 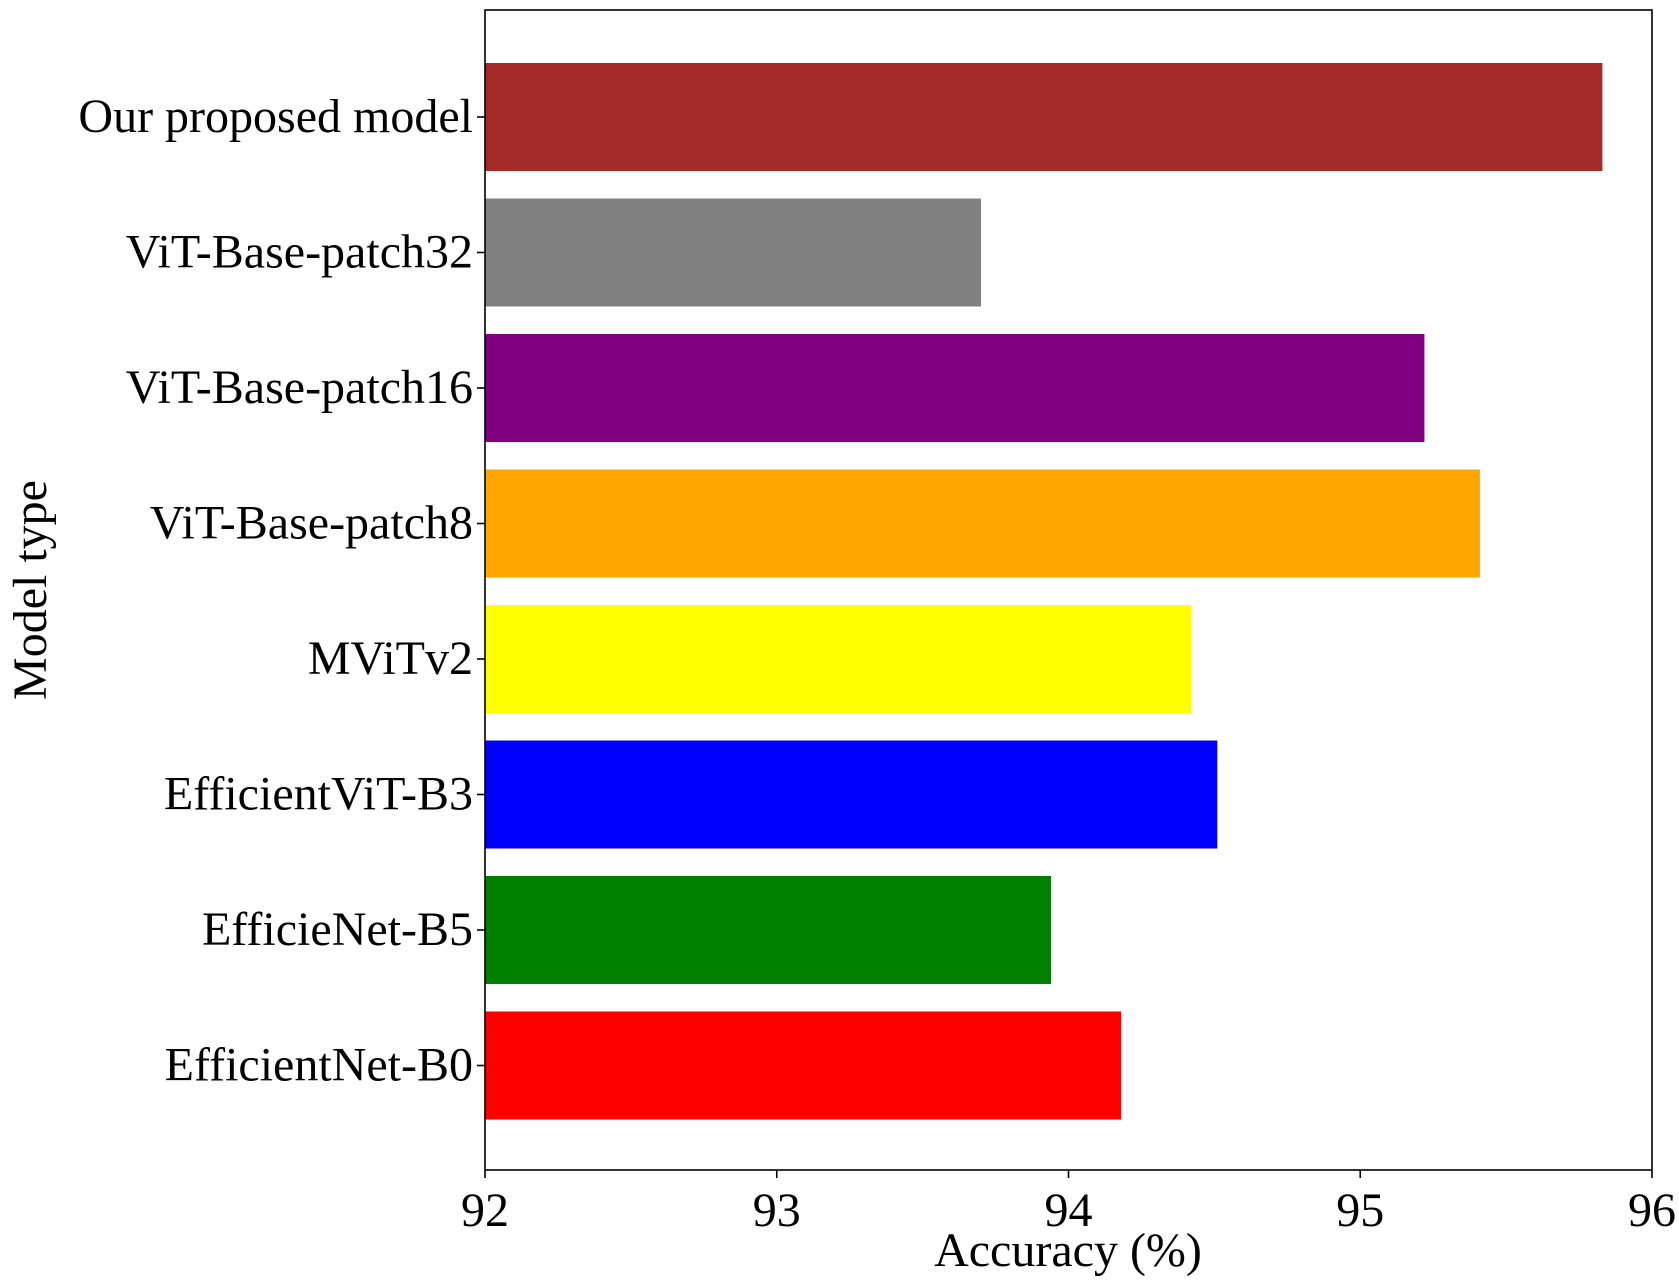 I want to click on y-axis-title: Model type, so click(x=30, y=590).